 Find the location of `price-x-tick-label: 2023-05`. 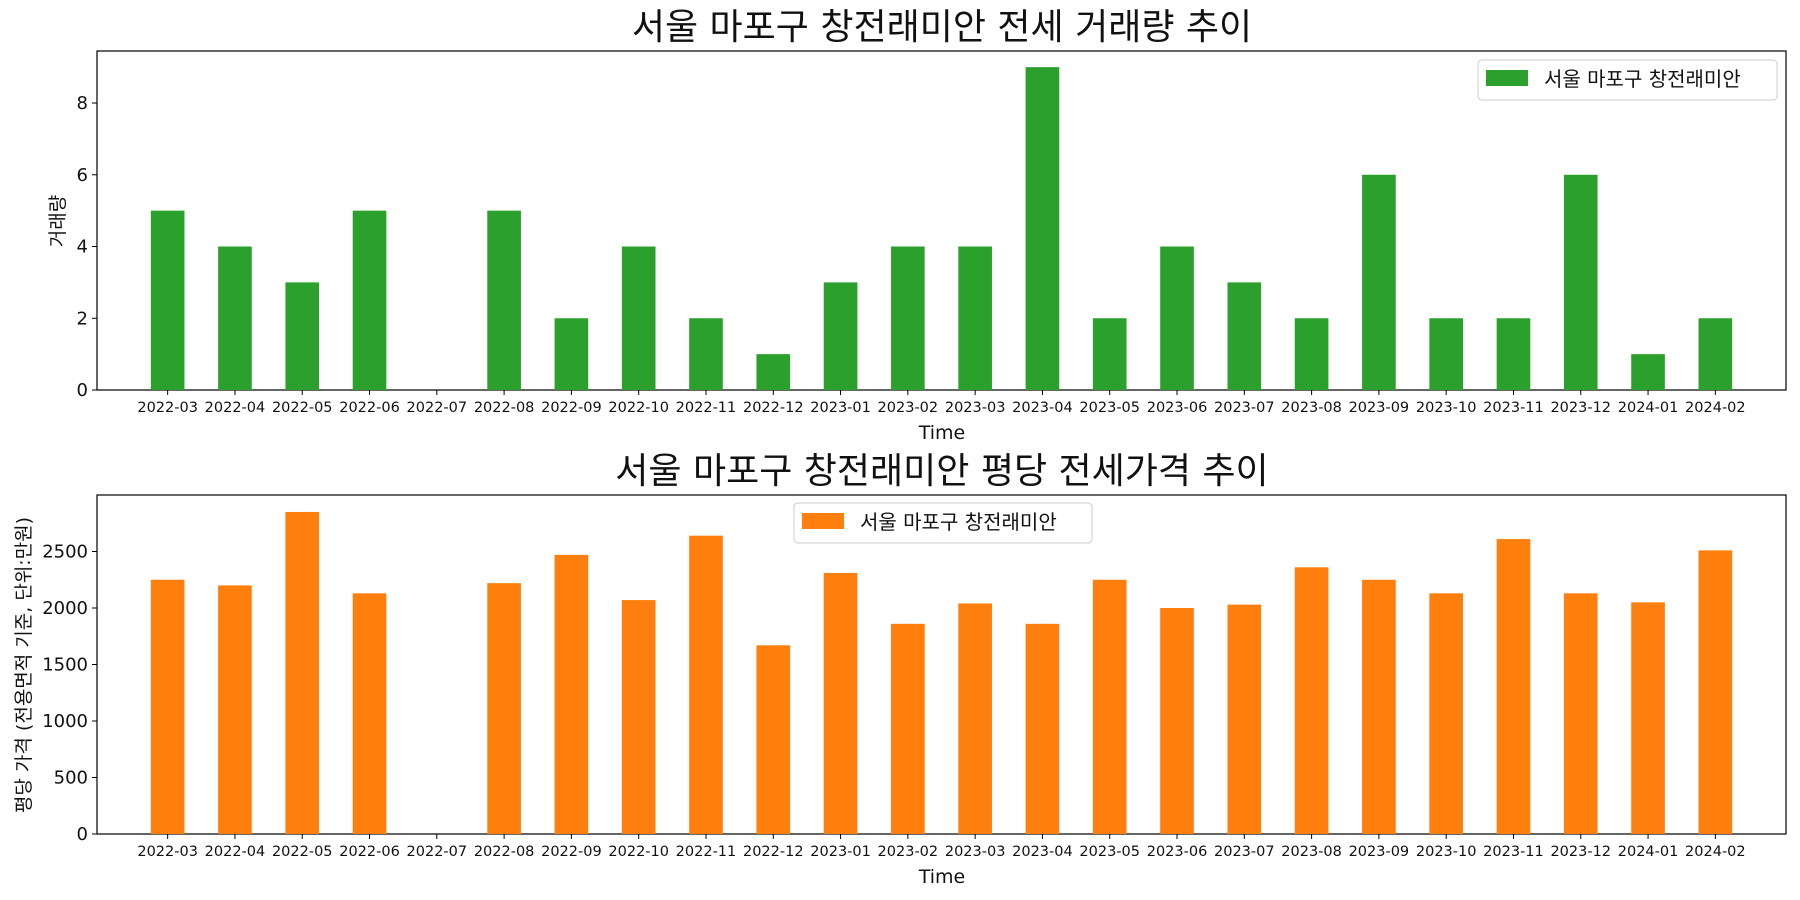

price-x-tick-label: 2023-05 is located at coordinates (1109, 852).